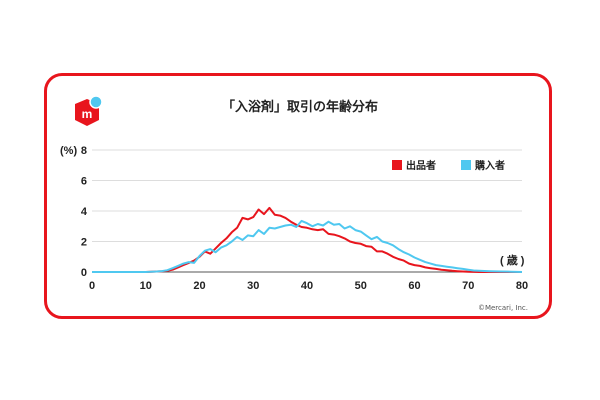 The height and width of the screenshot is (400, 600). I want to click on x-tick-label: 0, so click(92, 286).